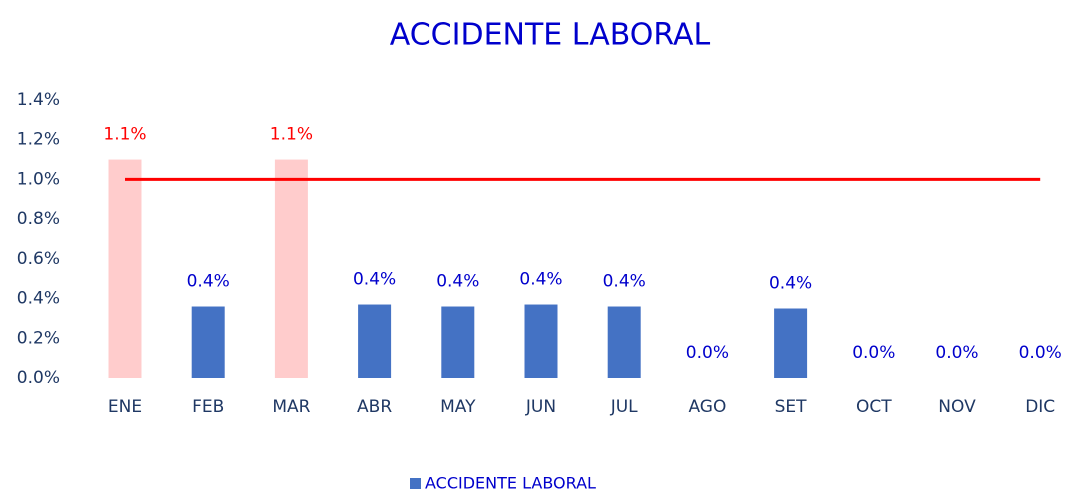 This screenshot has height=494, width=1072. What do you see at coordinates (957, 407) in the screenshot?
I see `x-tick-label: NOV` at bounding box center [957, 407].